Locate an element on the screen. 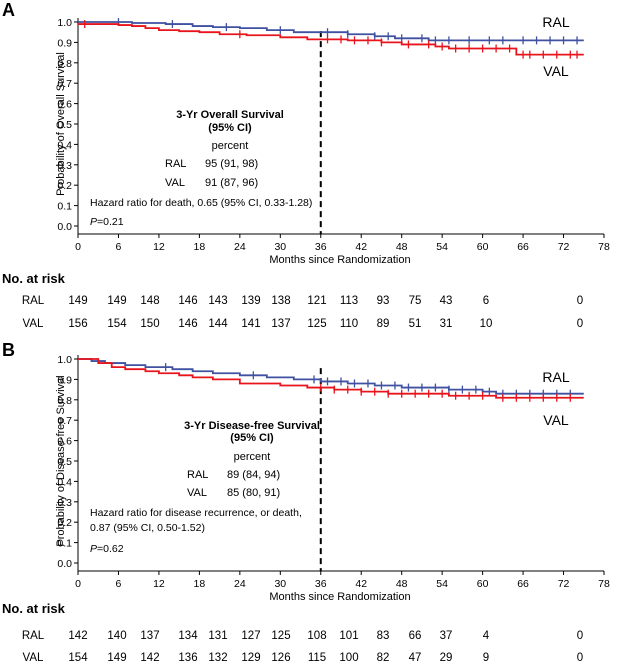 The image size is (624, 668). risk-count: 110 is located at coordinates (349, 324).